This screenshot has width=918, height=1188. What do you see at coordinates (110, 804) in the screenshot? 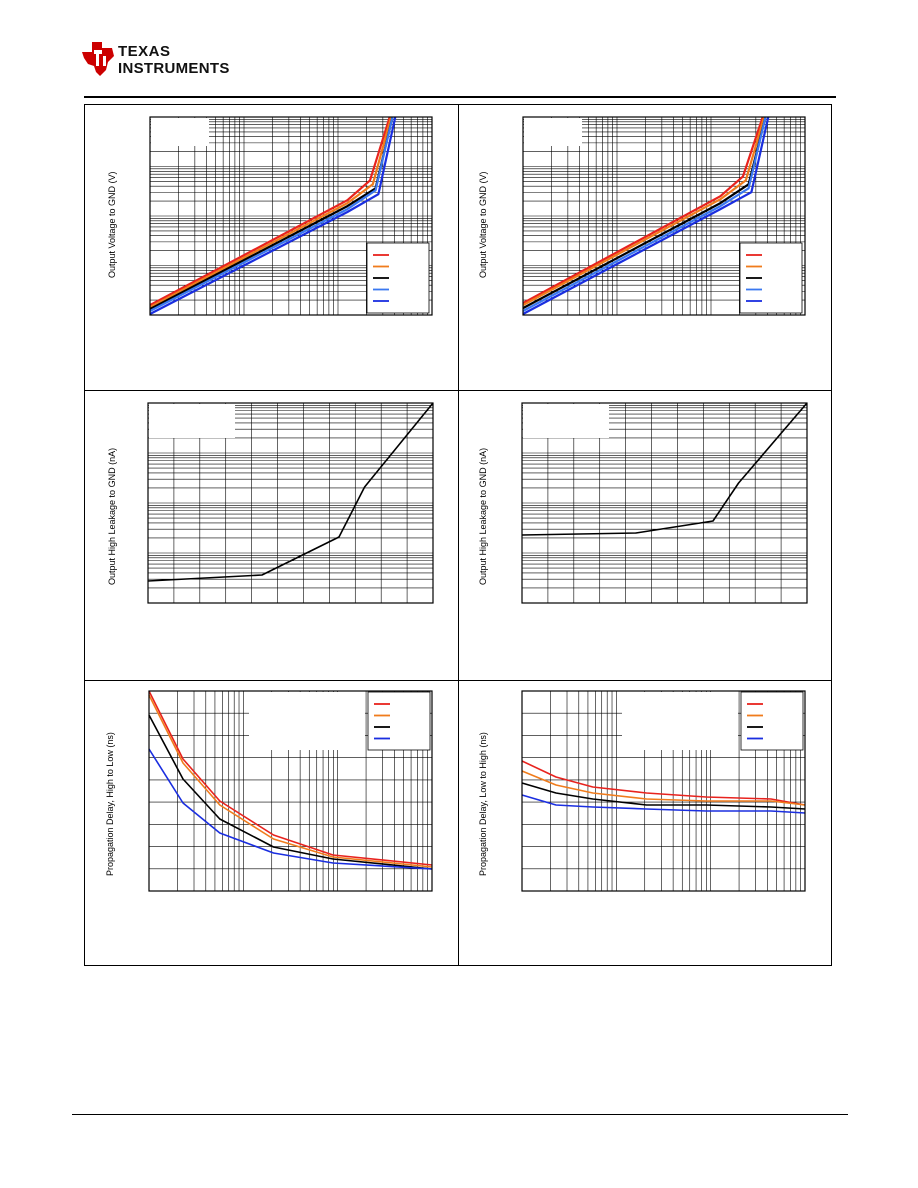
I see `chart-5-ylabel: Propagation Delay, High to Low (ns)` at bounding box center [110, 804].